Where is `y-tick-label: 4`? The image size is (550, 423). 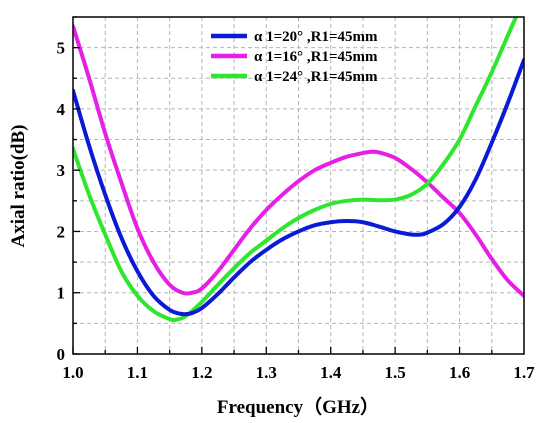
y-tick-label: 4 is located at coordinates (61, 109).